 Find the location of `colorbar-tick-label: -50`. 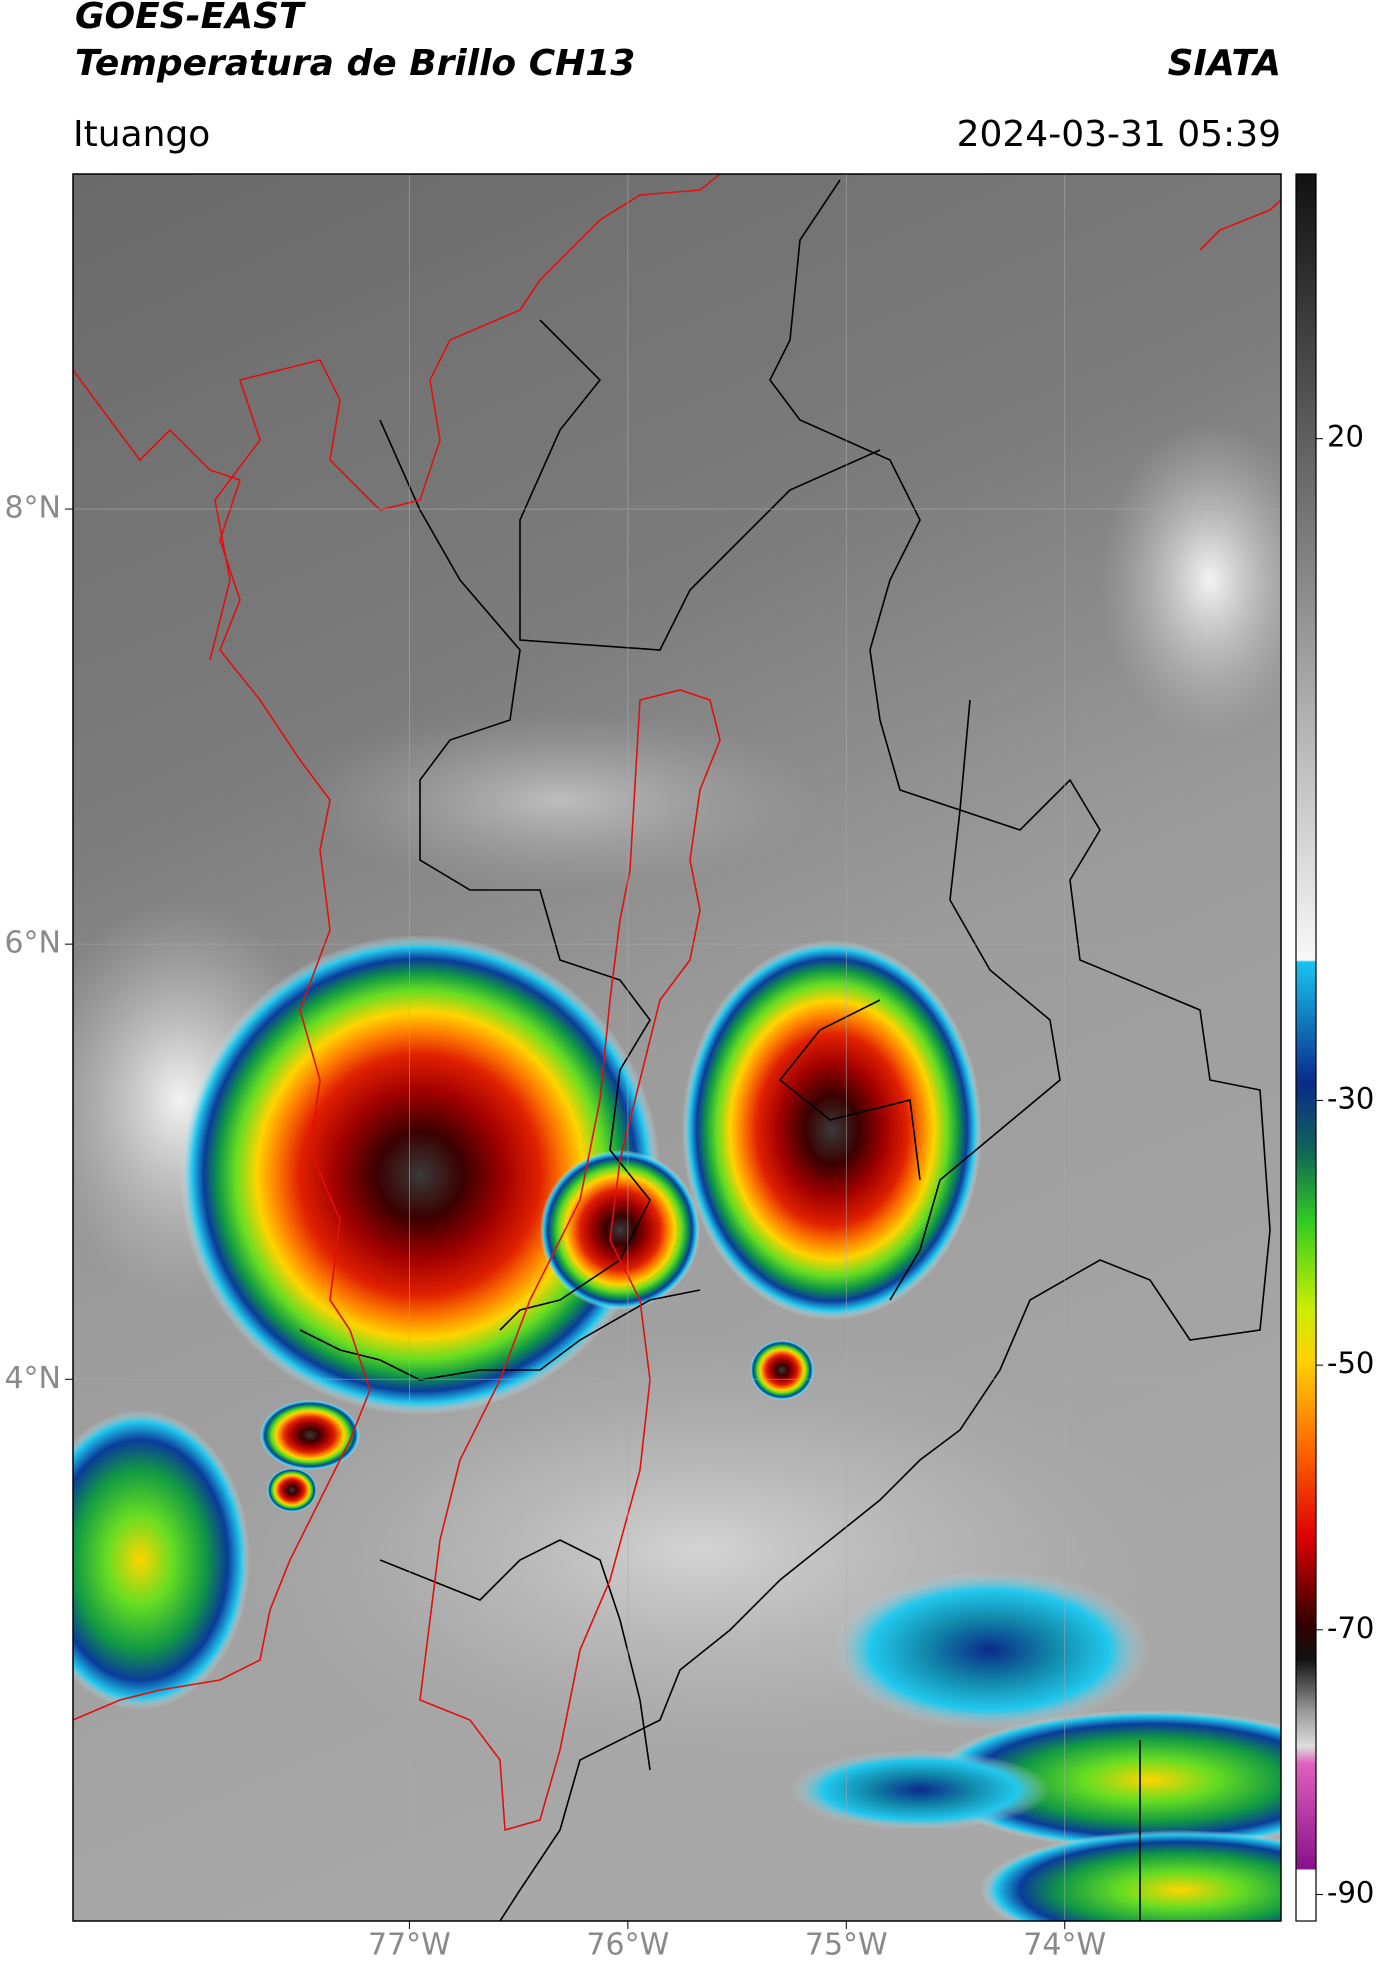

colorbar-tick-label: -50 is located at coordinates (1350, 1363).